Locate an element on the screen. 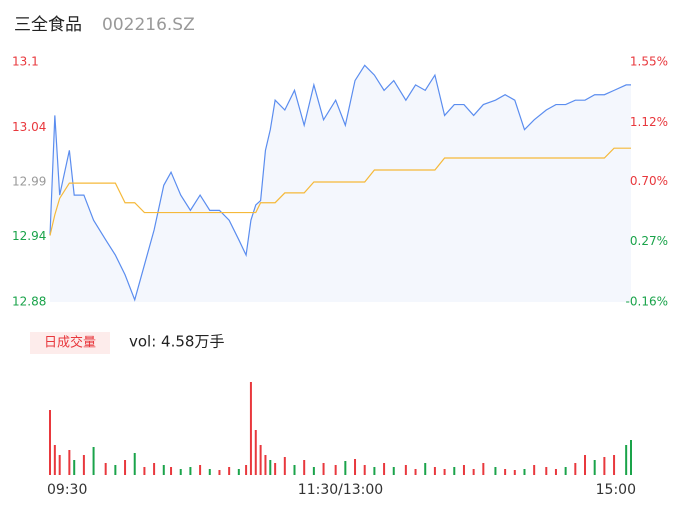 This screenshot has height=528, width=686. stock-code: 002216.SZ is located at coordinates (148, 25).